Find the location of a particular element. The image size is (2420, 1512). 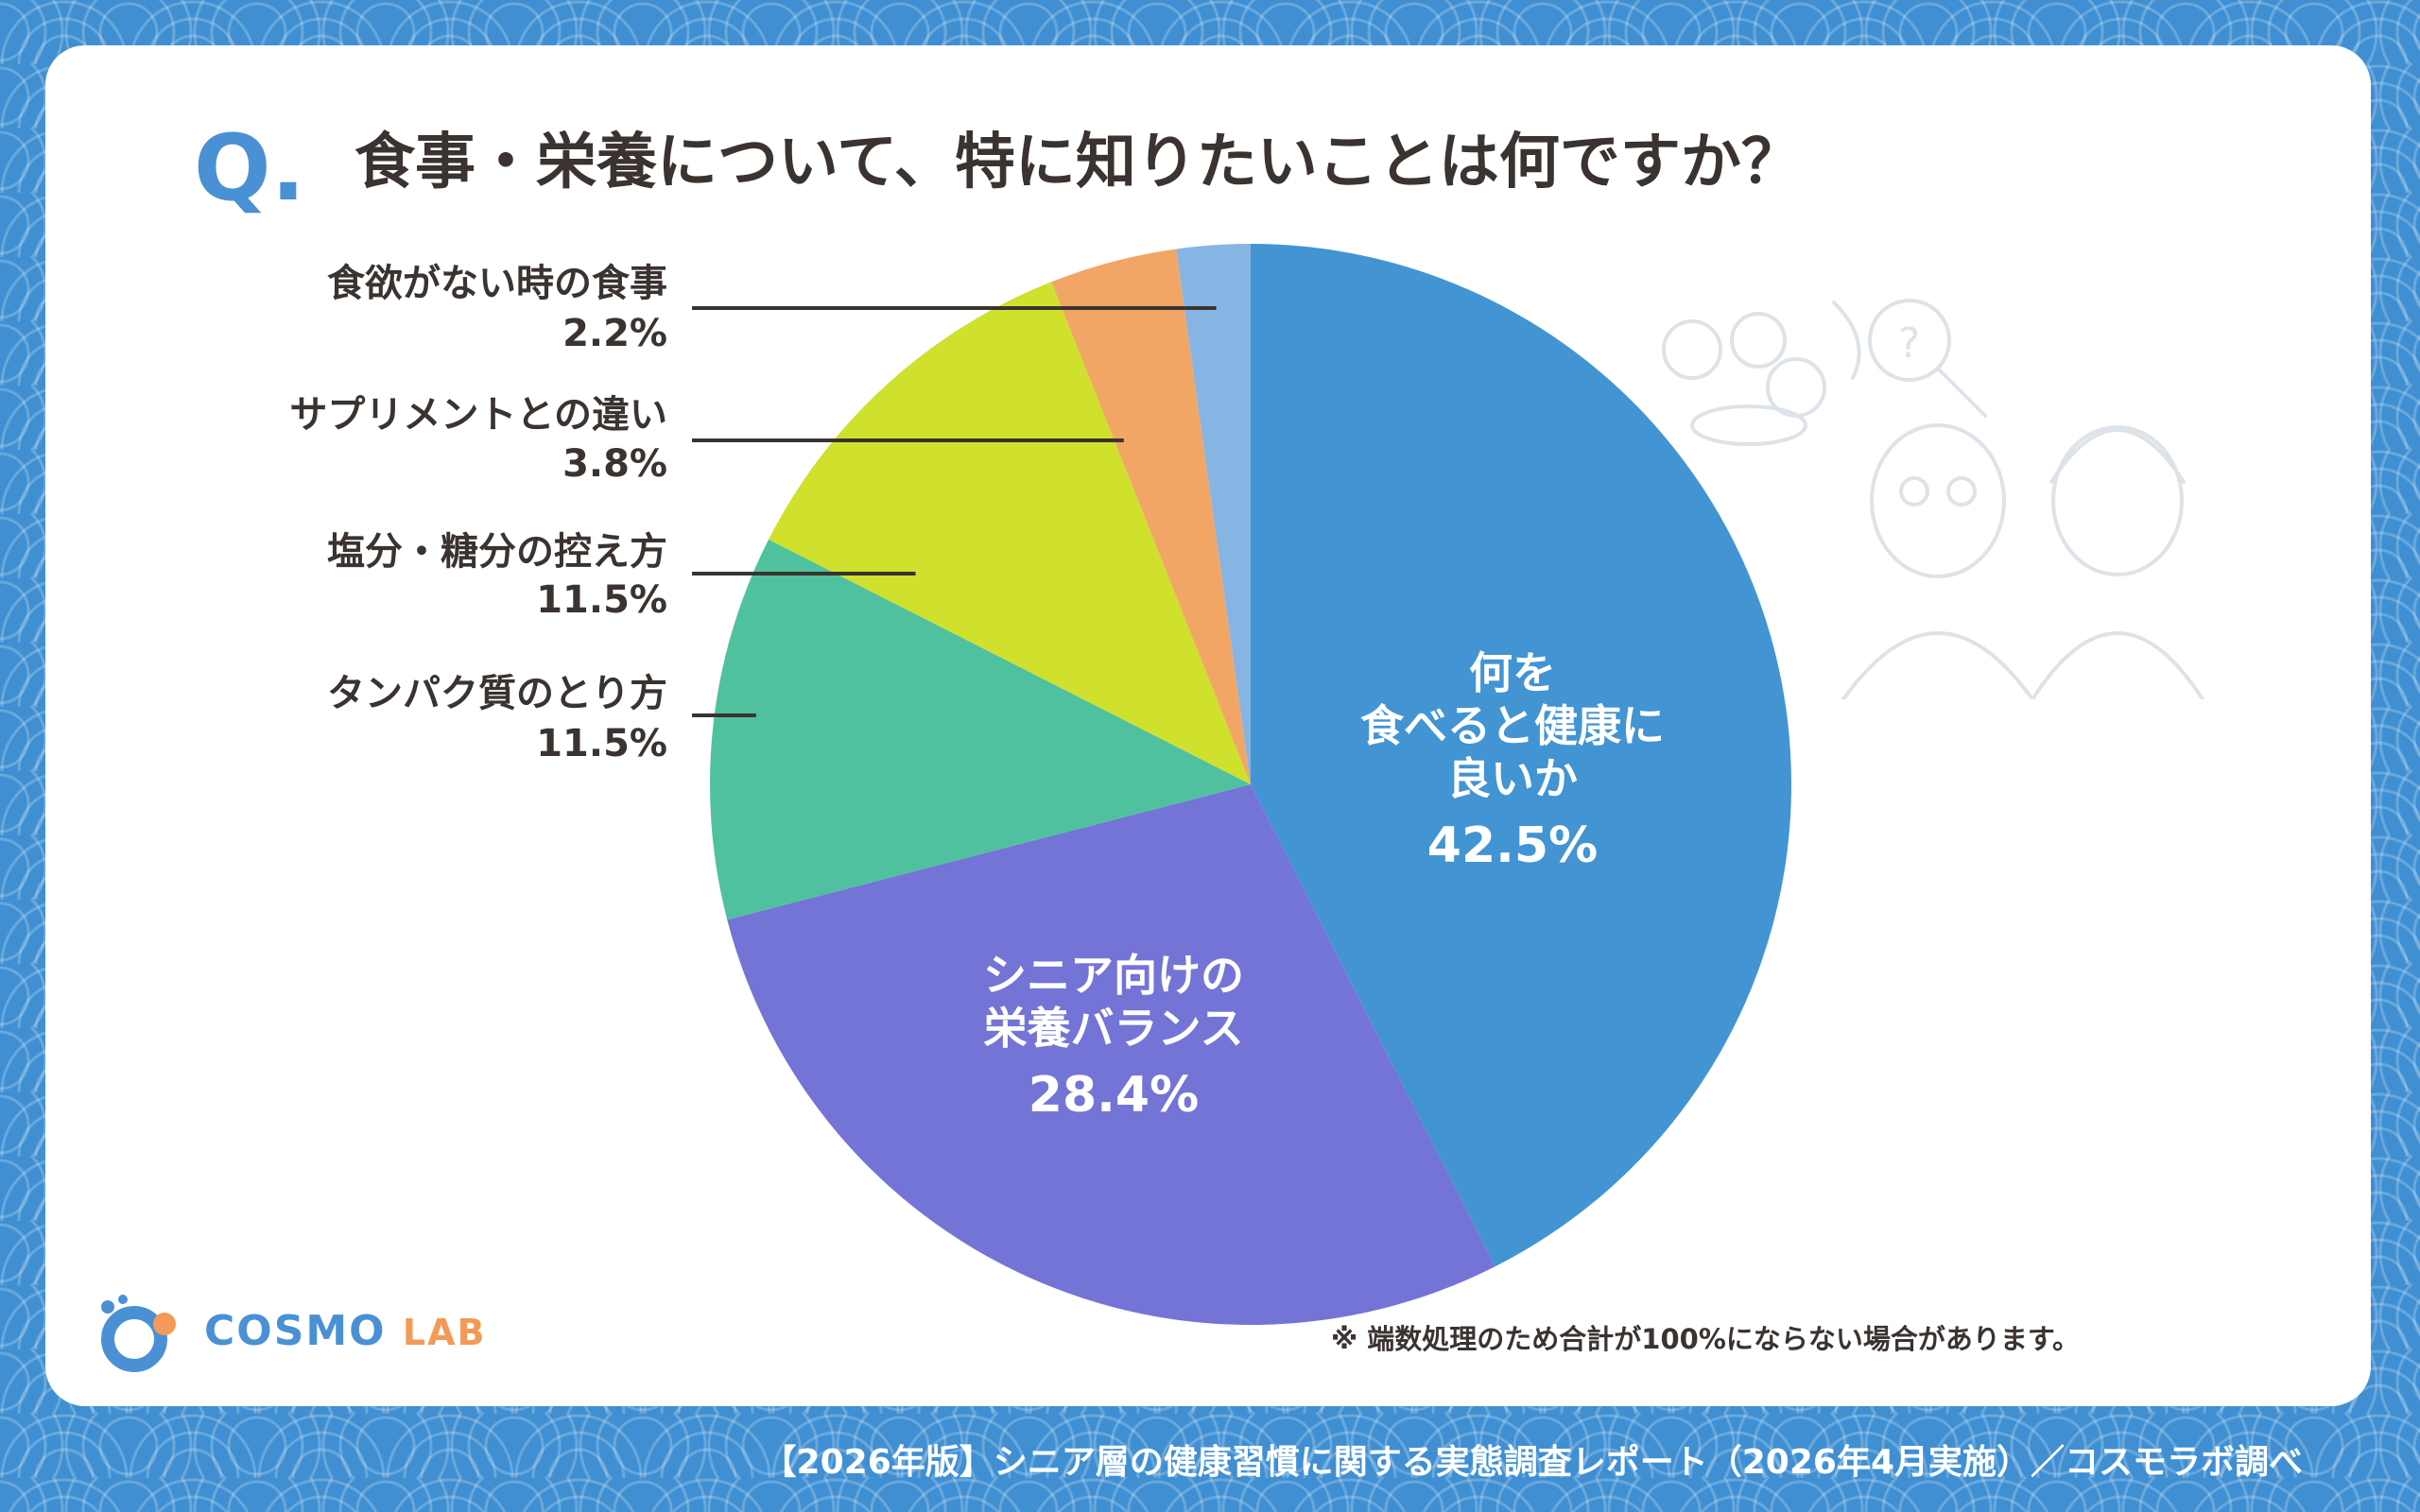

cosmo-lab-logo-text: COSMO LAB is located at coordinates (345, 1331).